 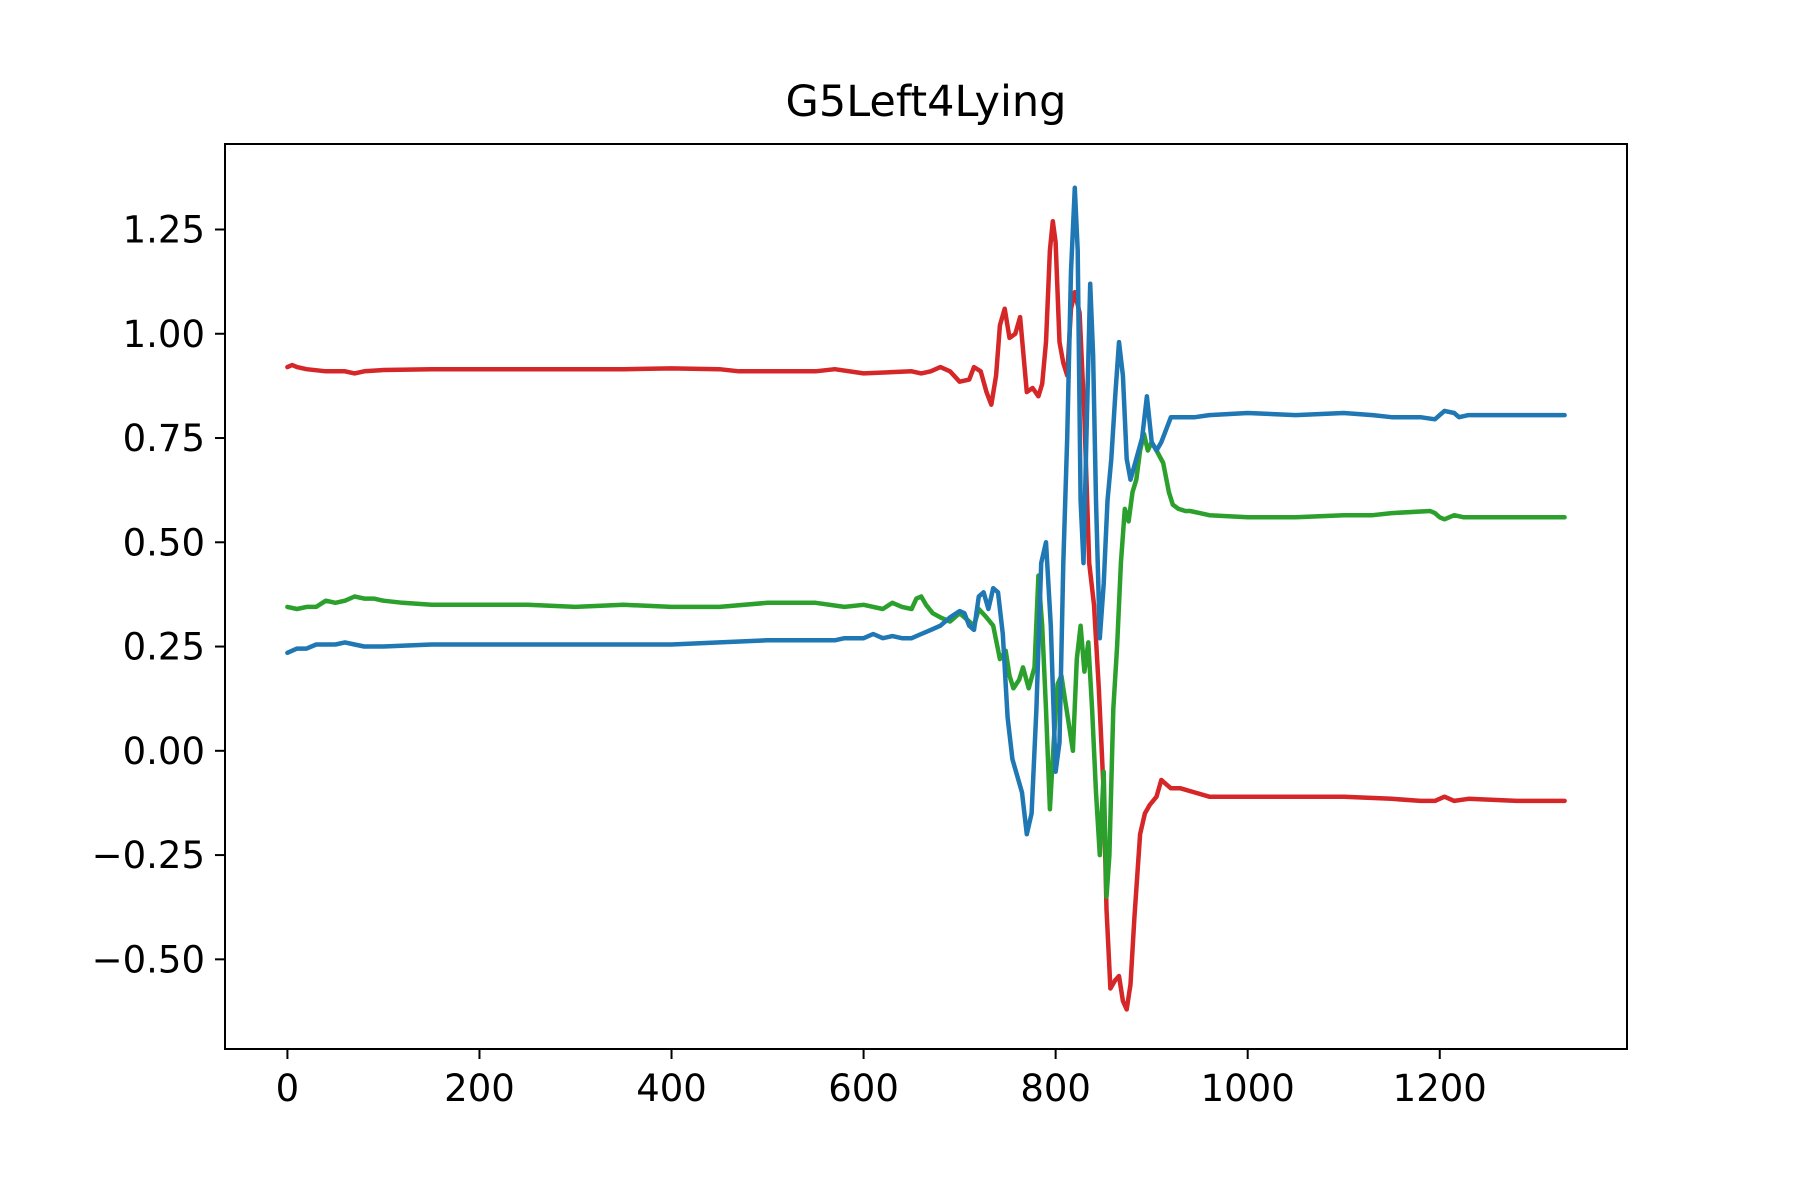 What do you see at coordinates (1248, 1088) in the screenshot?
I see `x-tick-label: 1000` at bounding box center [1248, 1088].